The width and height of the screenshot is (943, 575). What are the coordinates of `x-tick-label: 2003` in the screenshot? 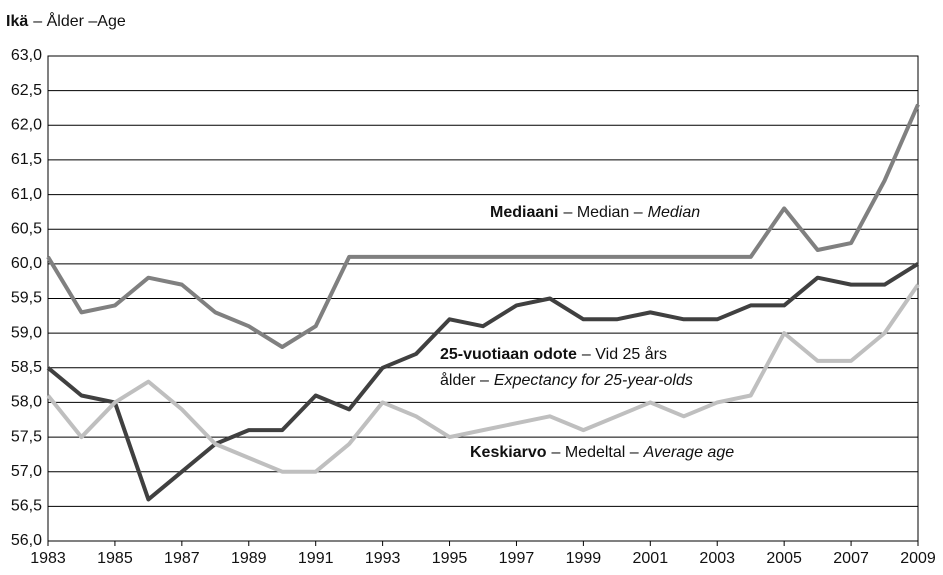 It's located at (717, 558).